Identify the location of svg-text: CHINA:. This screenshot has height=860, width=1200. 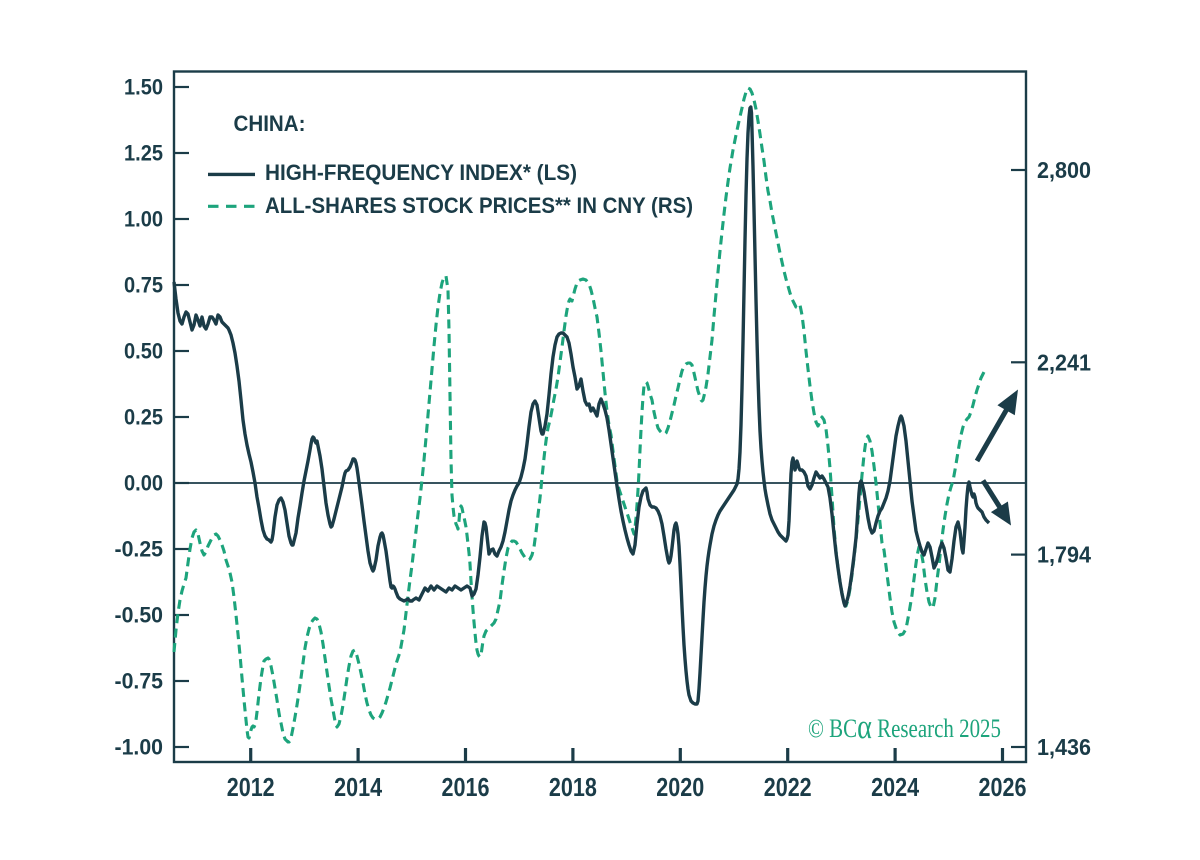
(270, 123).